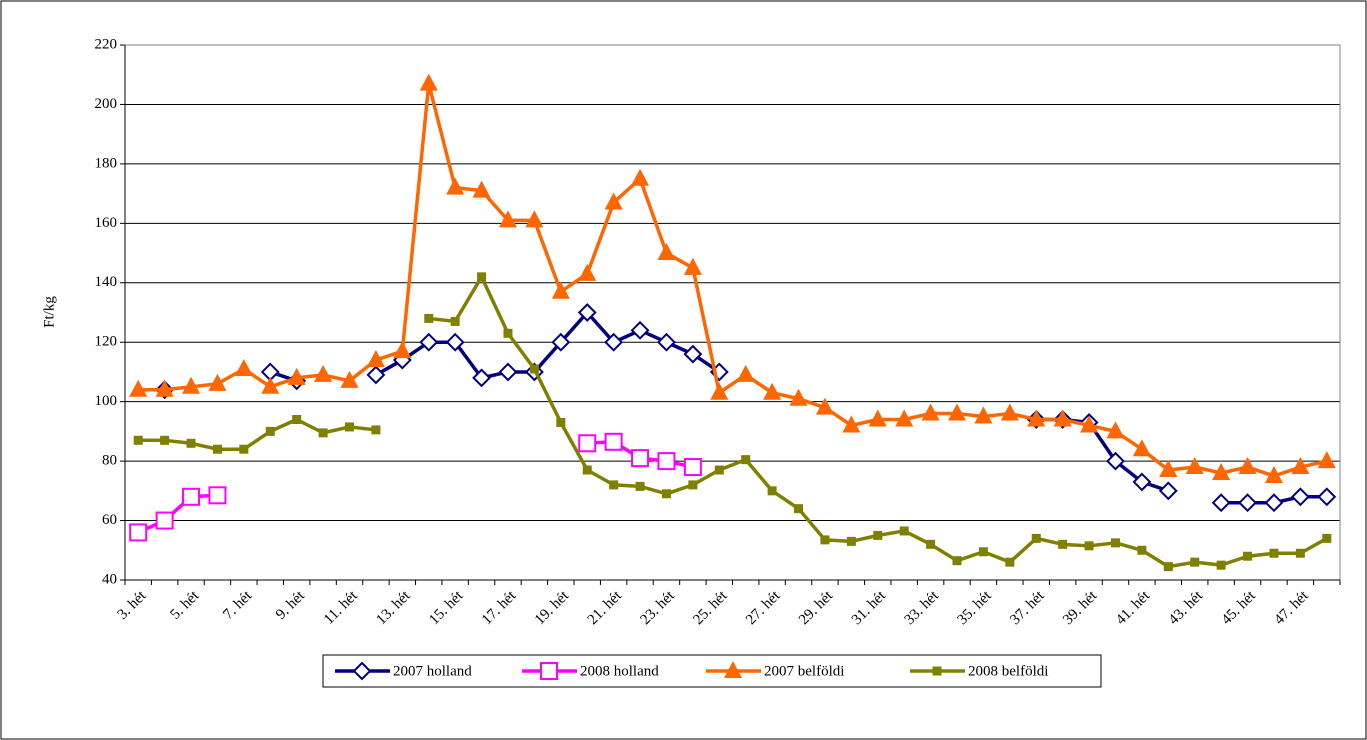  Describe the element at coordinates (106, 282) in the screenshot. I see `y-tick-label: 140` at that location.